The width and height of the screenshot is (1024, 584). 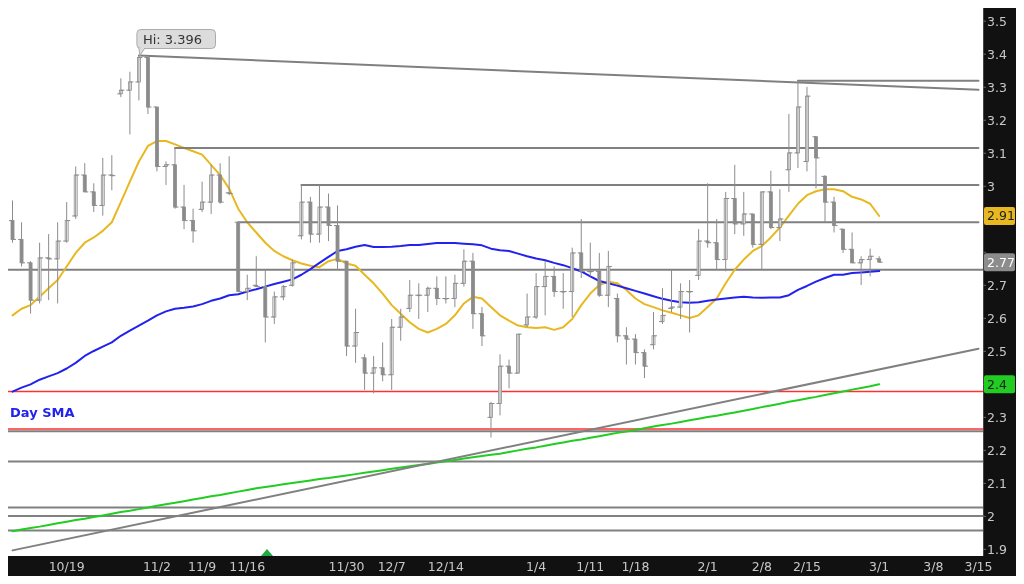 I want to click on annotation: 2.91, so click(x=1001, y=216).